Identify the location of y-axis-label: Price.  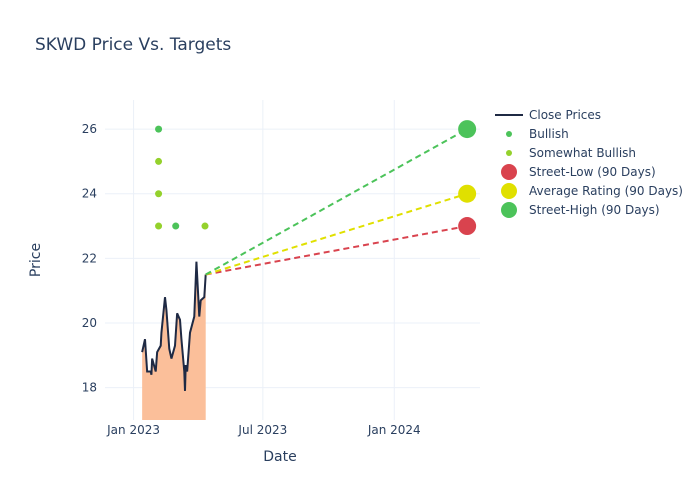
(36, 260).